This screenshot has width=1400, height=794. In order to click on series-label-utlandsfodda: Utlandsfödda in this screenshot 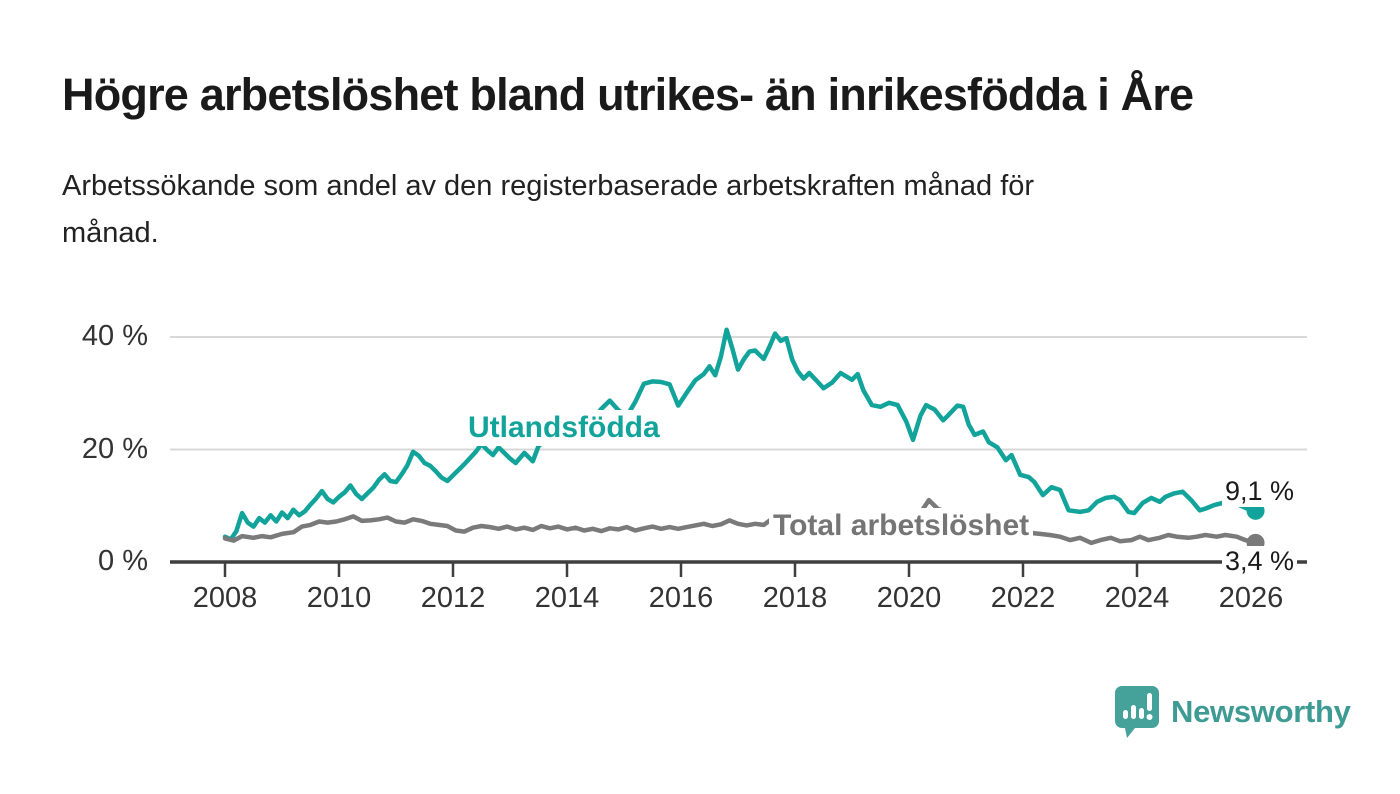, I will do `click(564, 428)`.